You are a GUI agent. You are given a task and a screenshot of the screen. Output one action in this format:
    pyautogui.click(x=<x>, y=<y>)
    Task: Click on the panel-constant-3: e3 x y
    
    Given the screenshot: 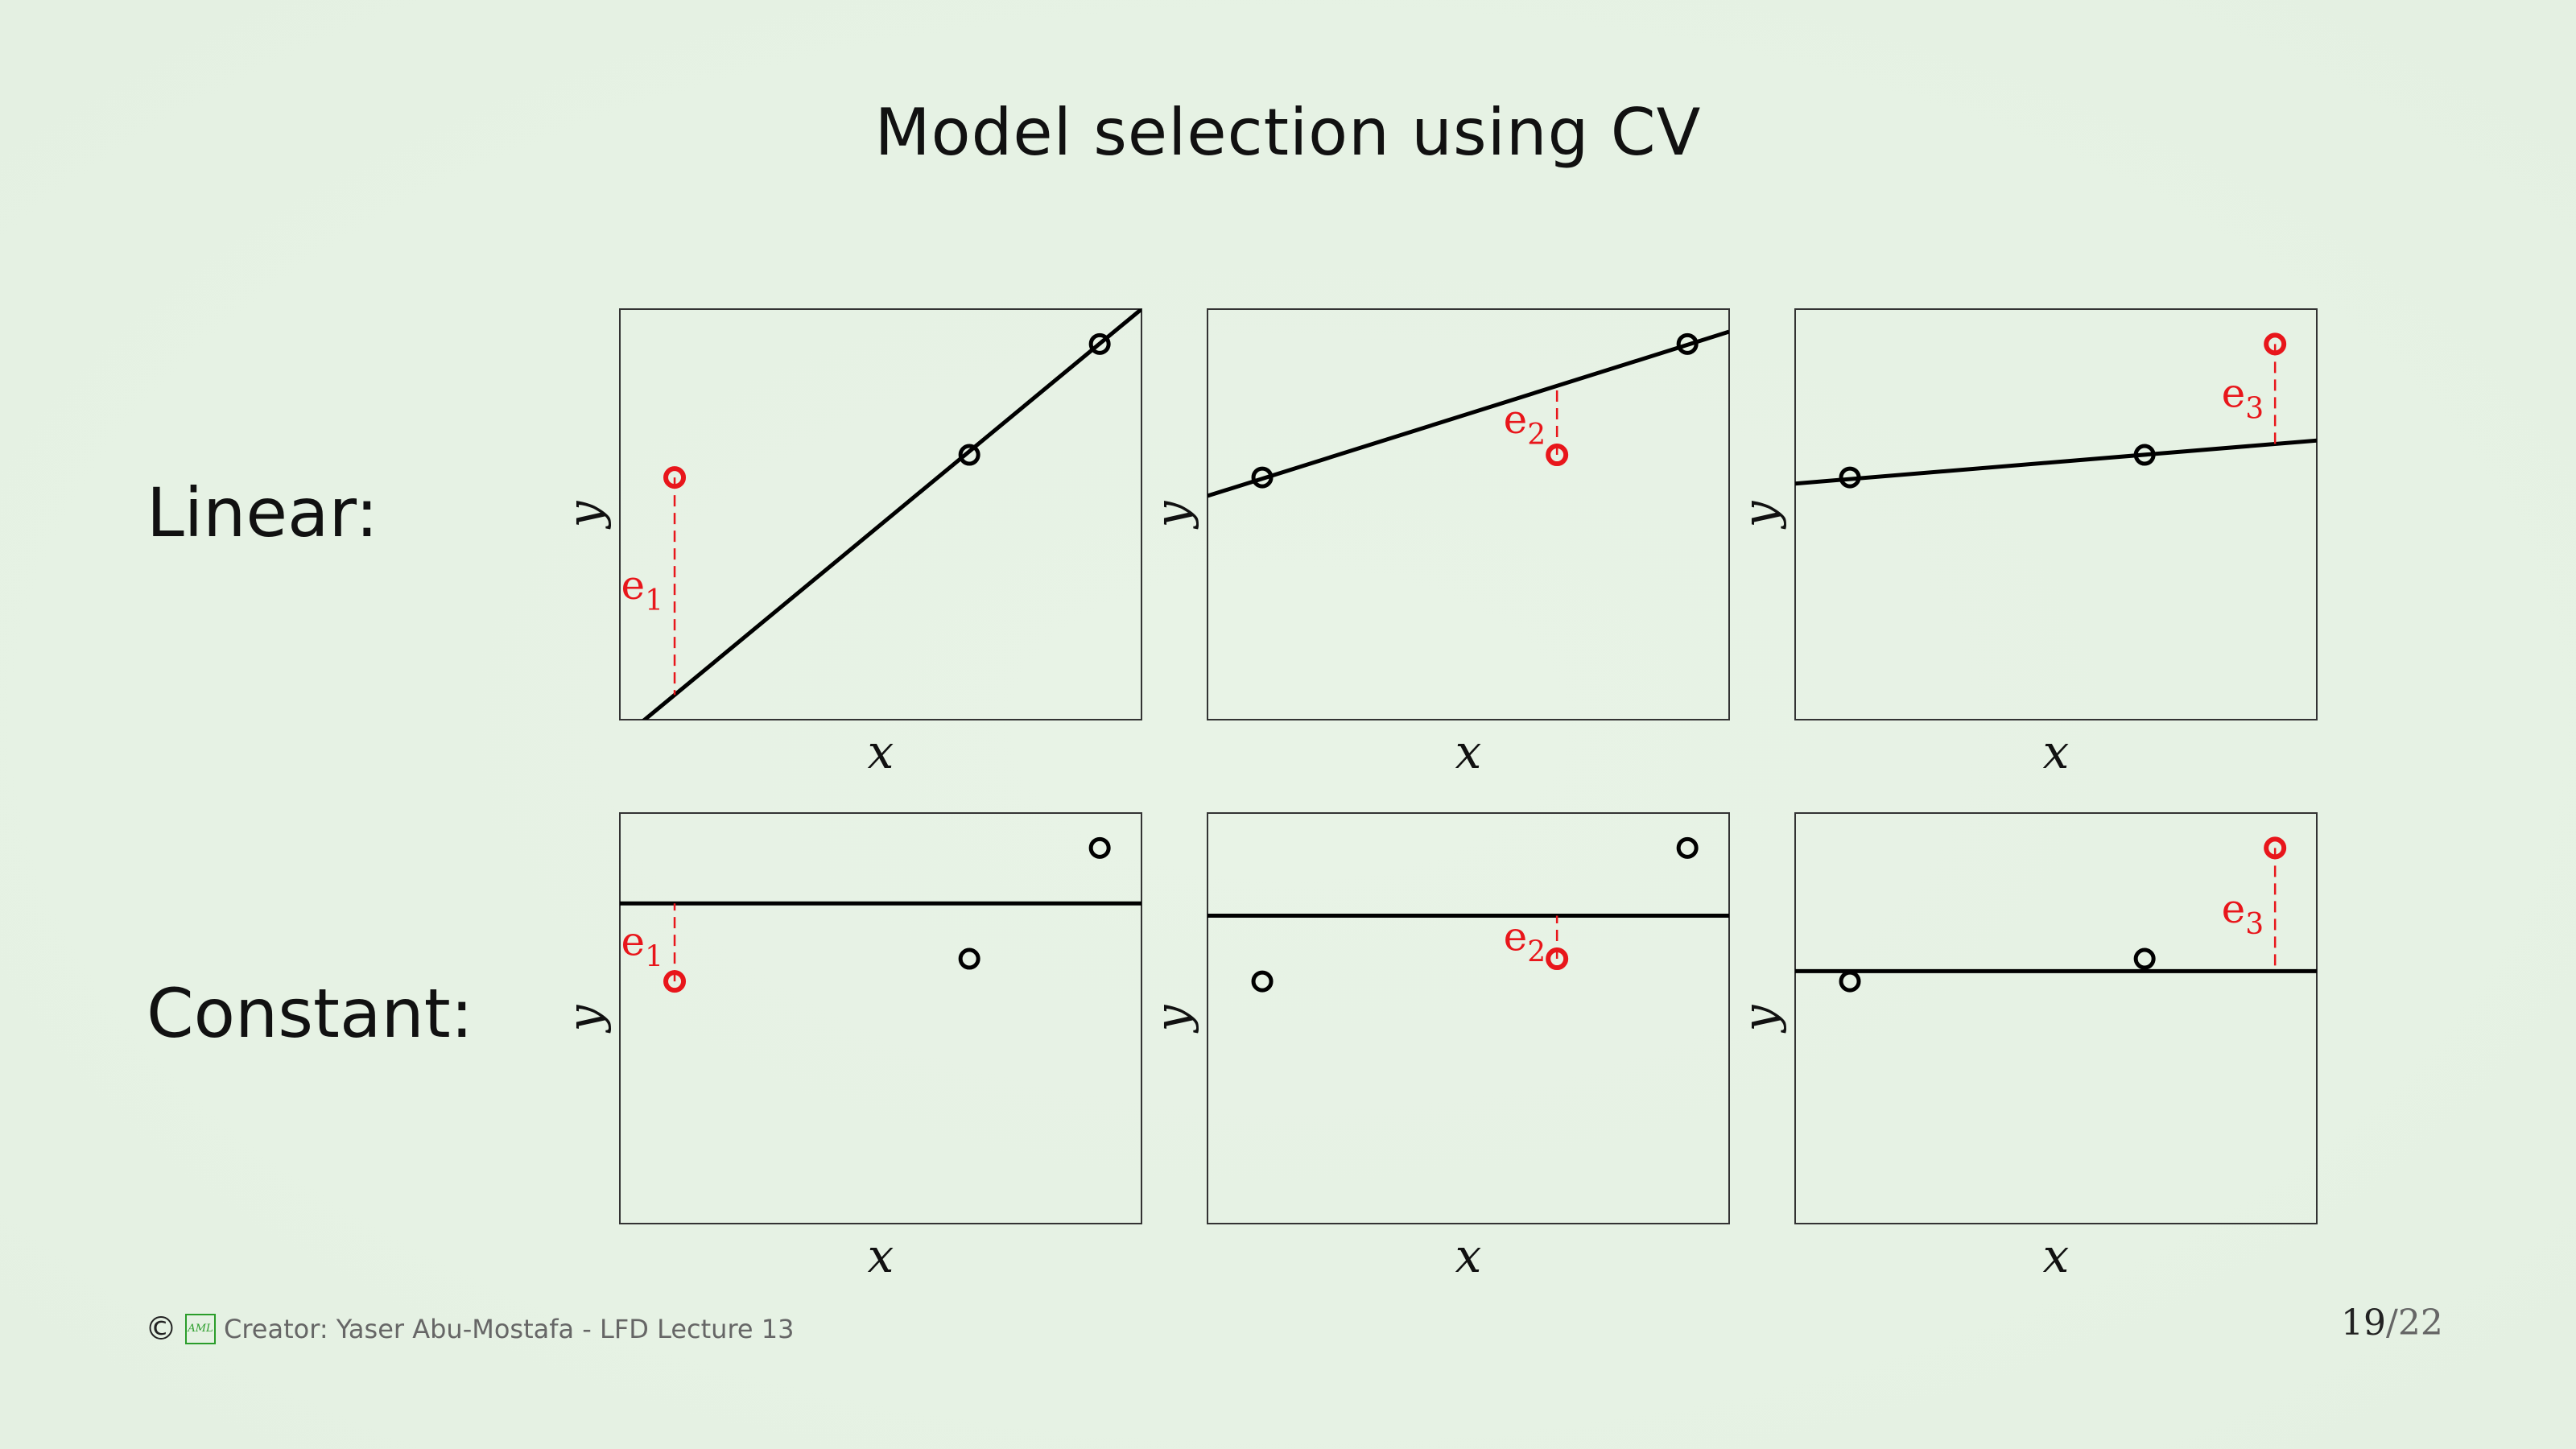 What is the action you would take?
    pyautogui.click(x=2025, y=1047)
    